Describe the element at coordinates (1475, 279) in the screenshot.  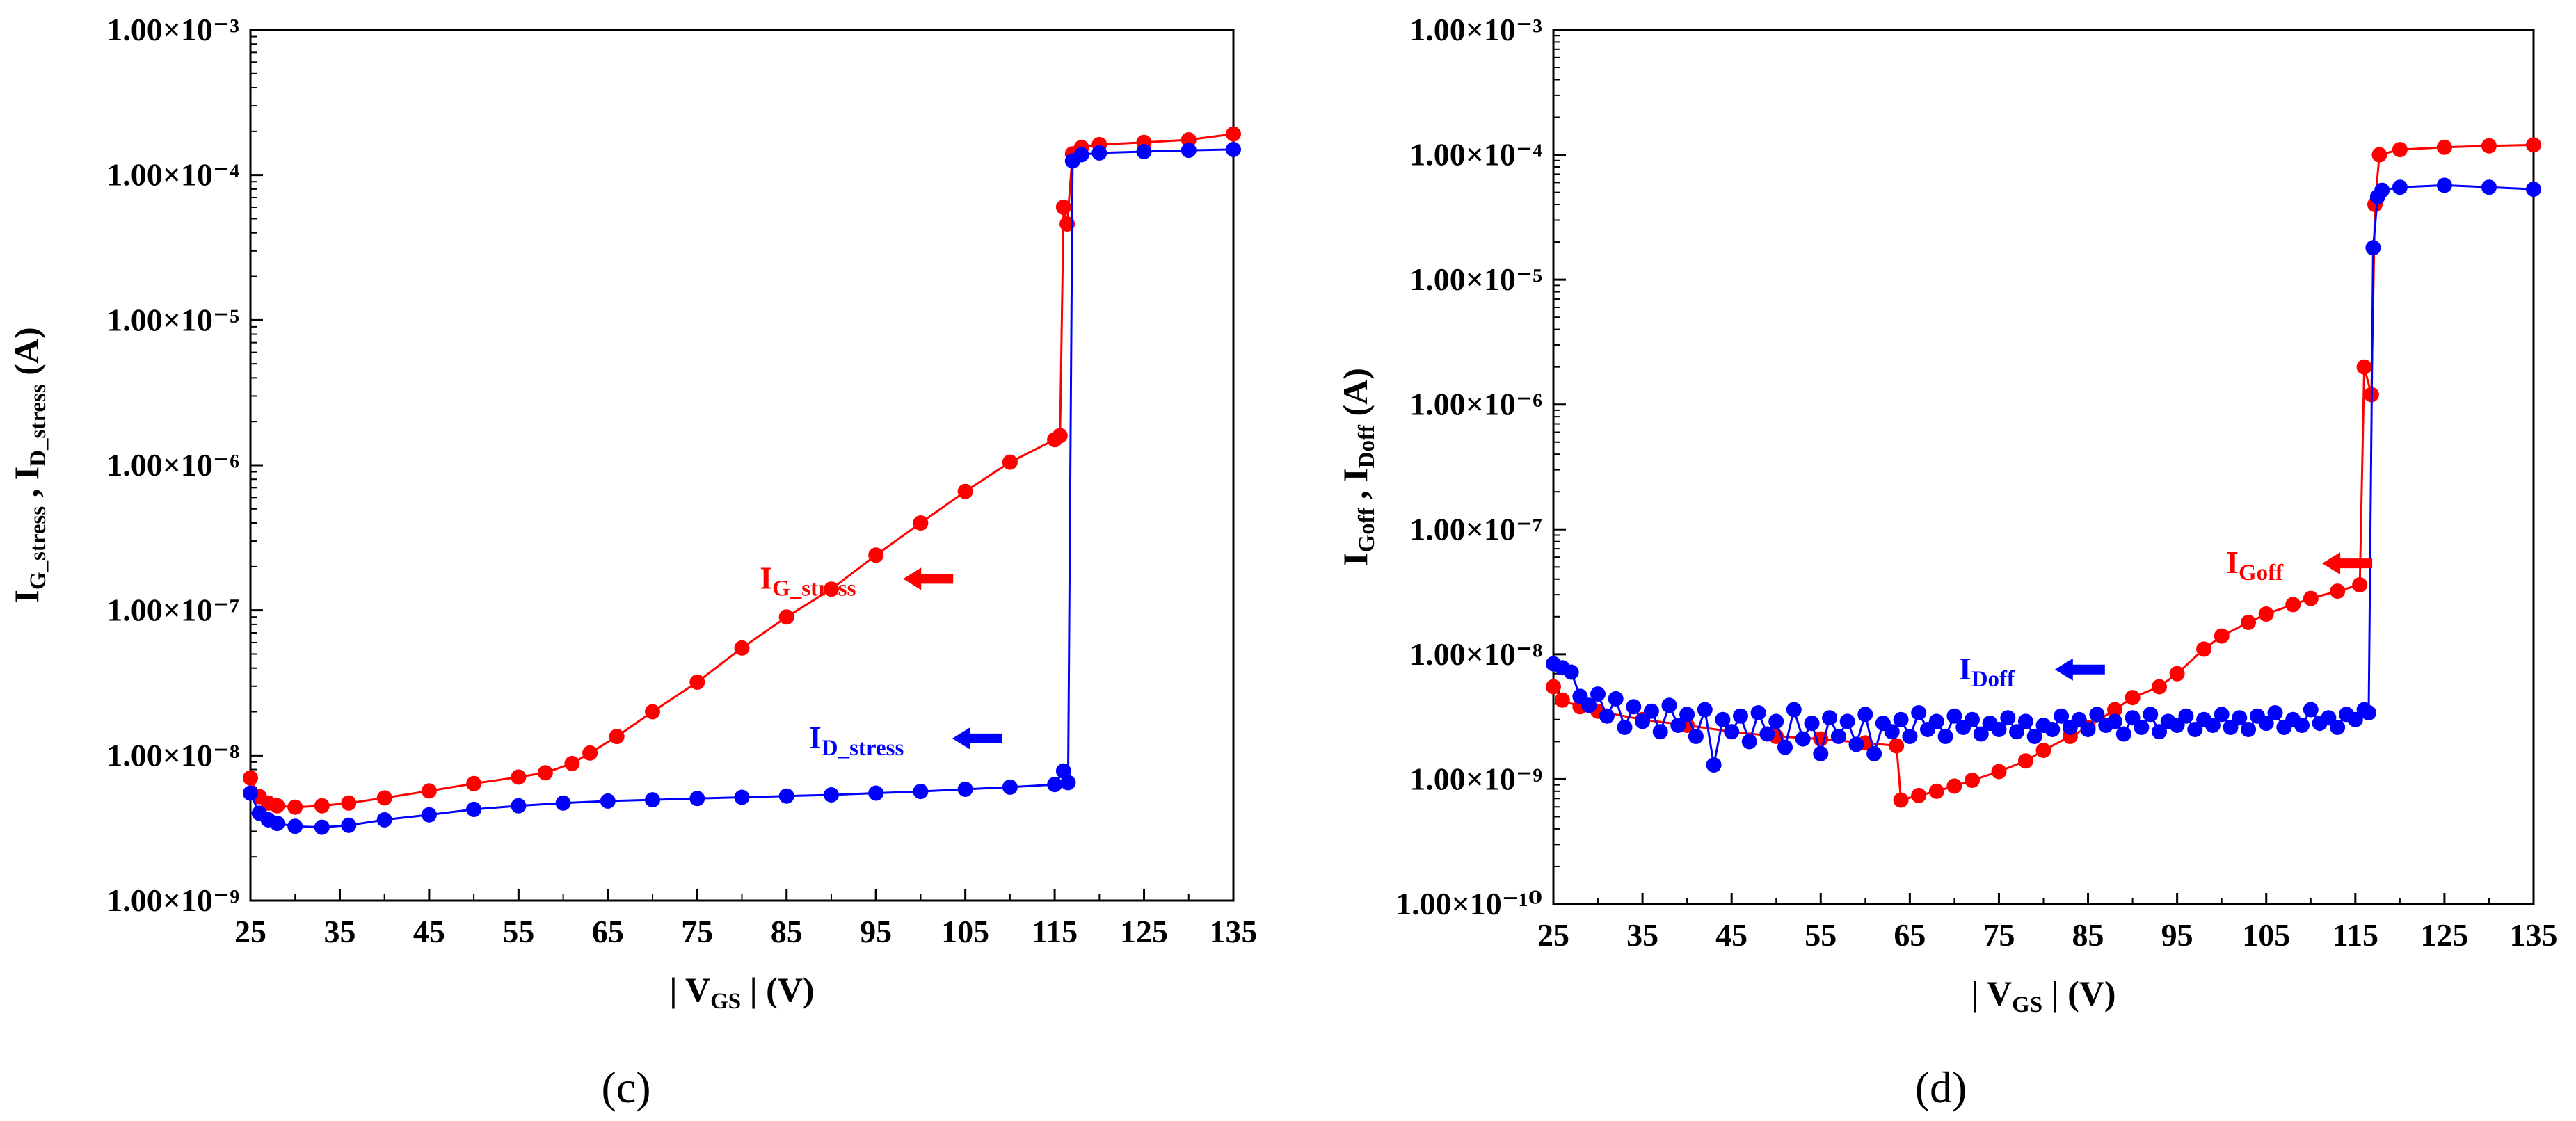
I see `y-tick-label: 1.00×10⁻⁵` at that location.